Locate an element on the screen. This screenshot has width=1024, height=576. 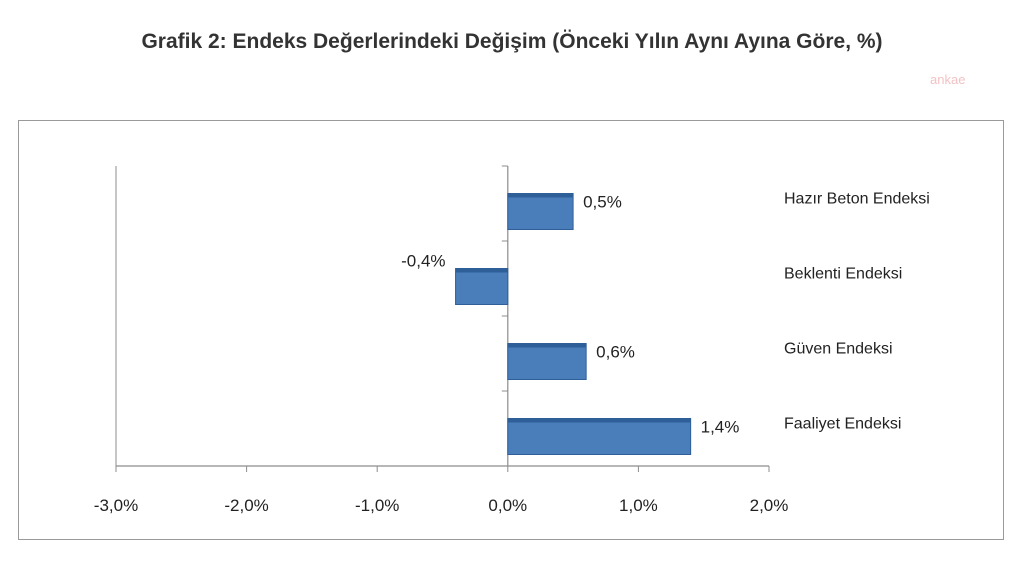
watermark: ankae is located at coordinates (948, 79).